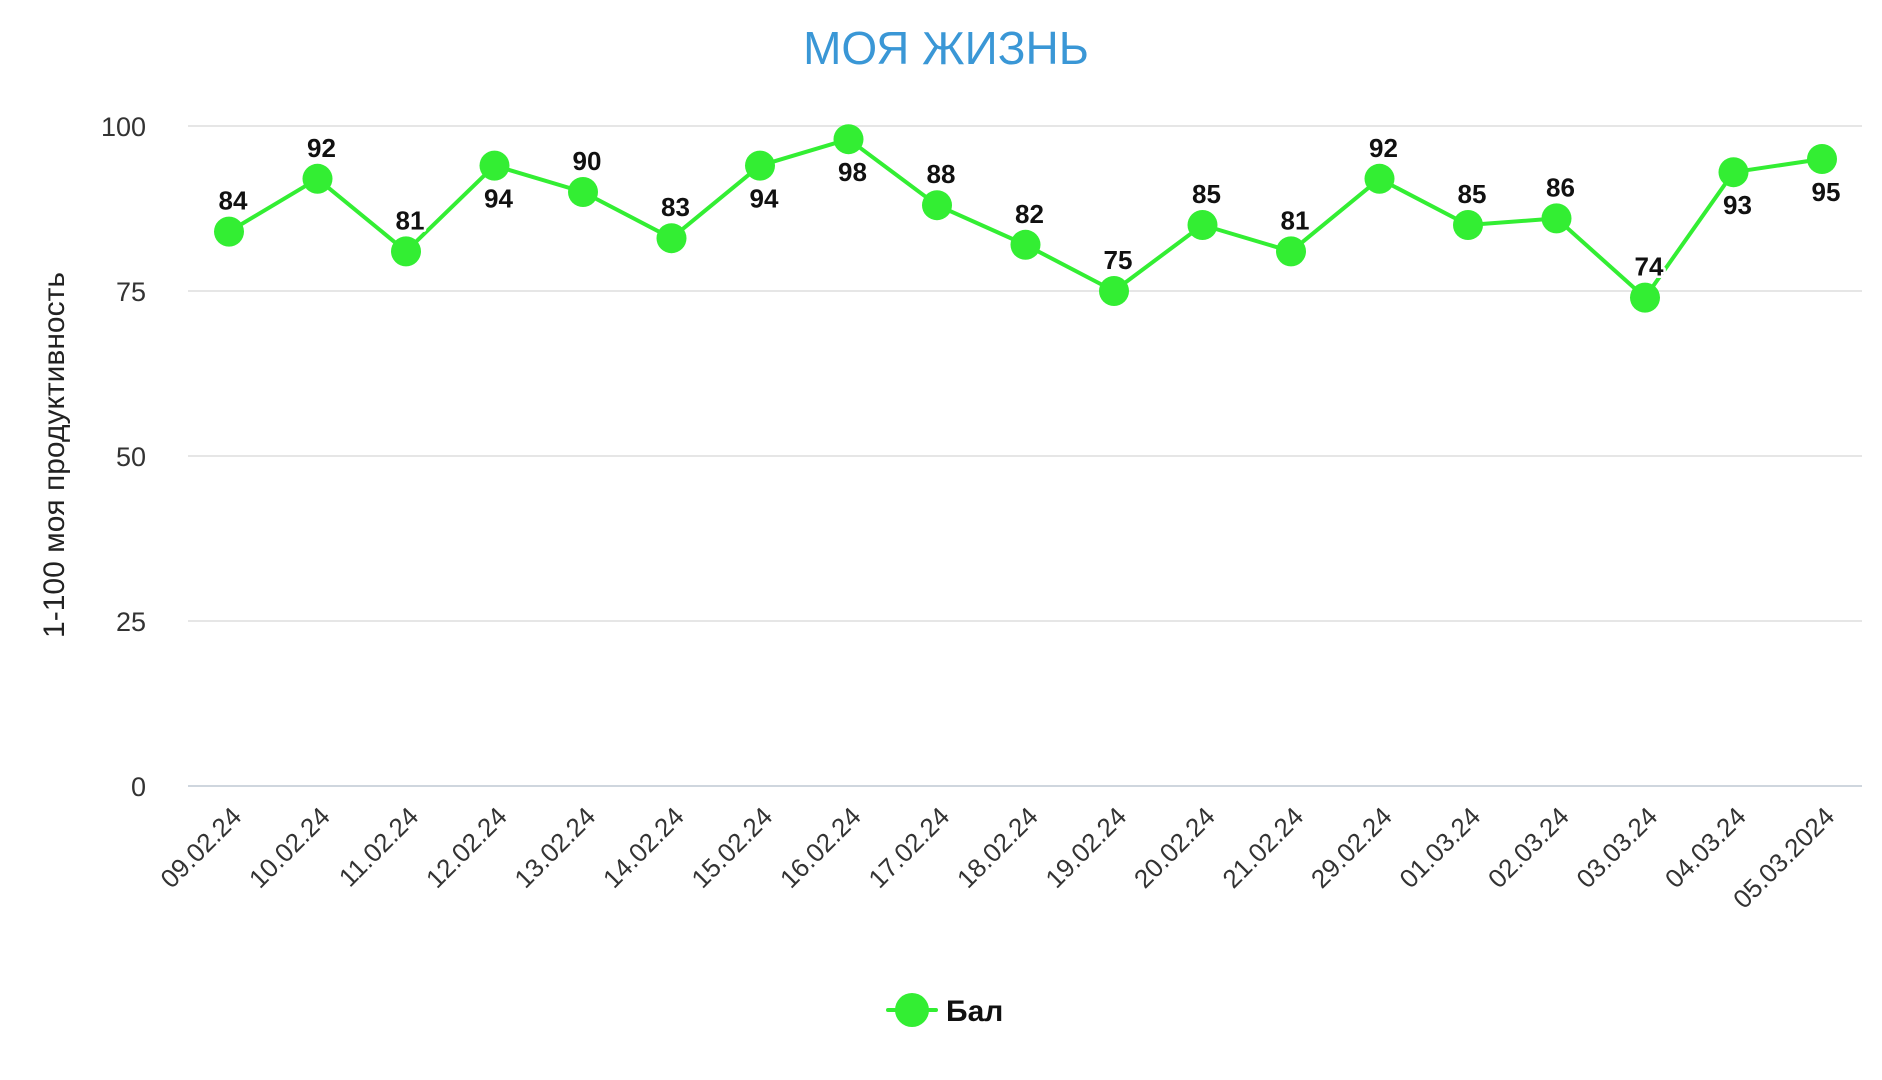 The image size is (1882, 1080). What do you see at coordinates (912, 1010) in the screenshot?
I see `legend-marker-icon` at bounding box center [912, 1010].